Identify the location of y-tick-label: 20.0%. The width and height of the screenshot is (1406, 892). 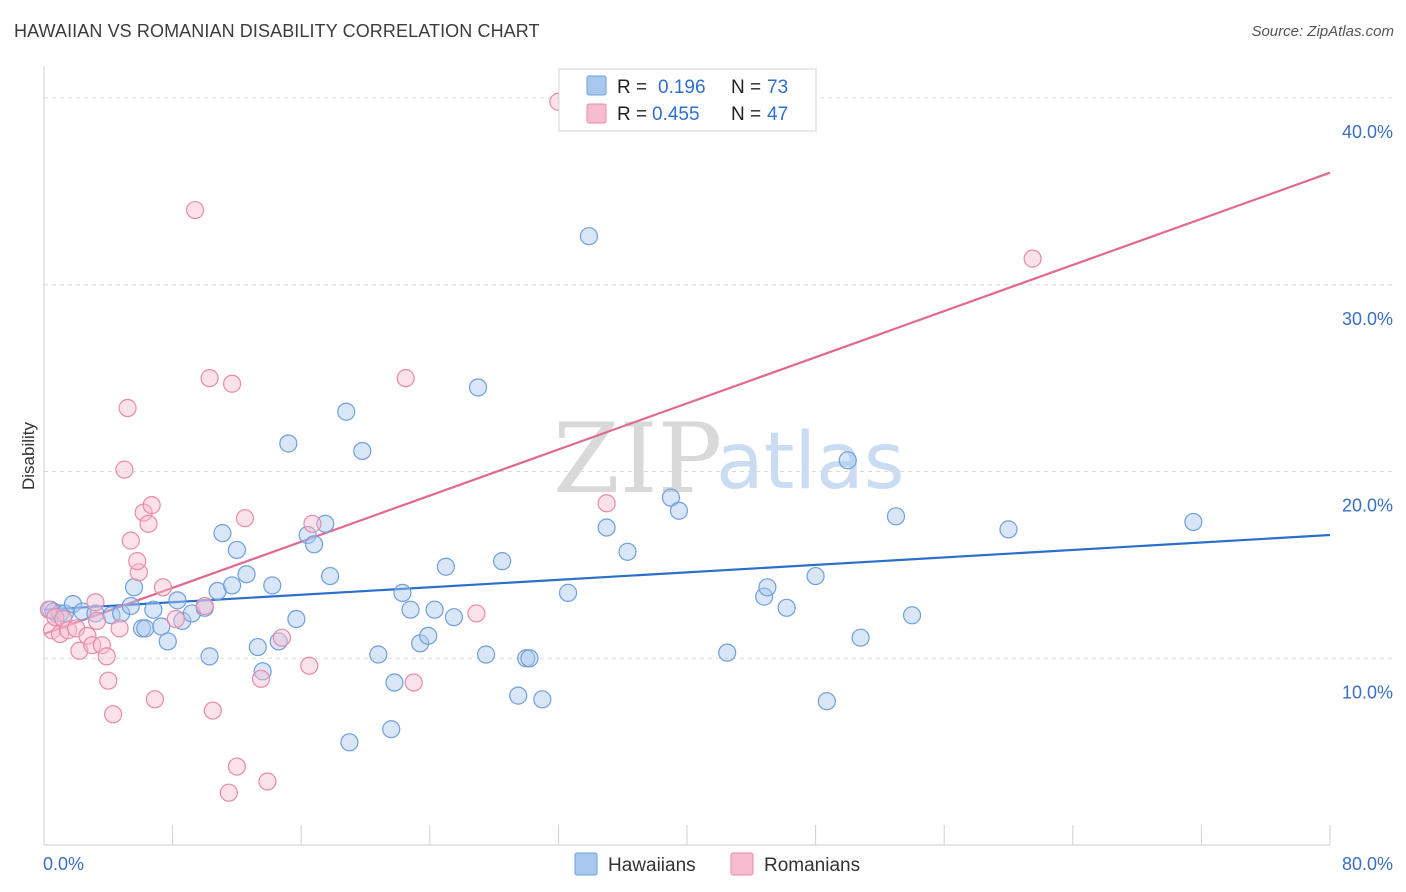
(1367, 506).